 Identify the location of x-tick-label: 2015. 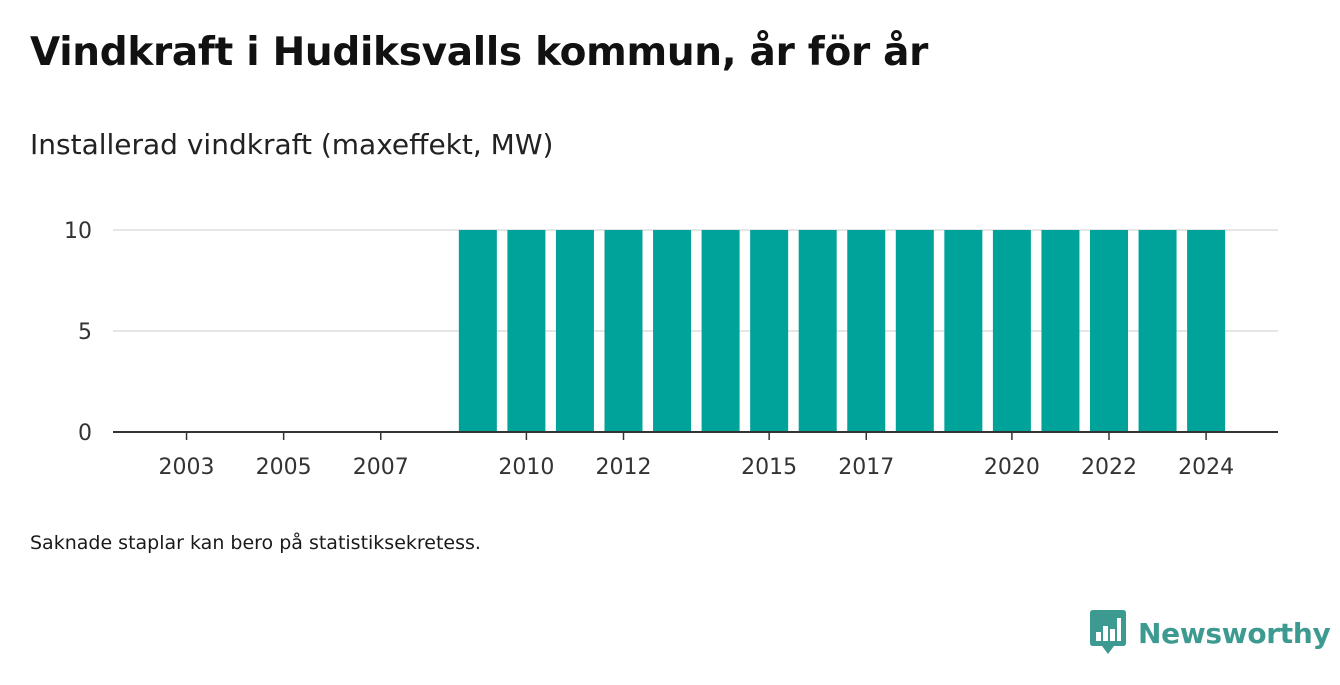
(769, 467).